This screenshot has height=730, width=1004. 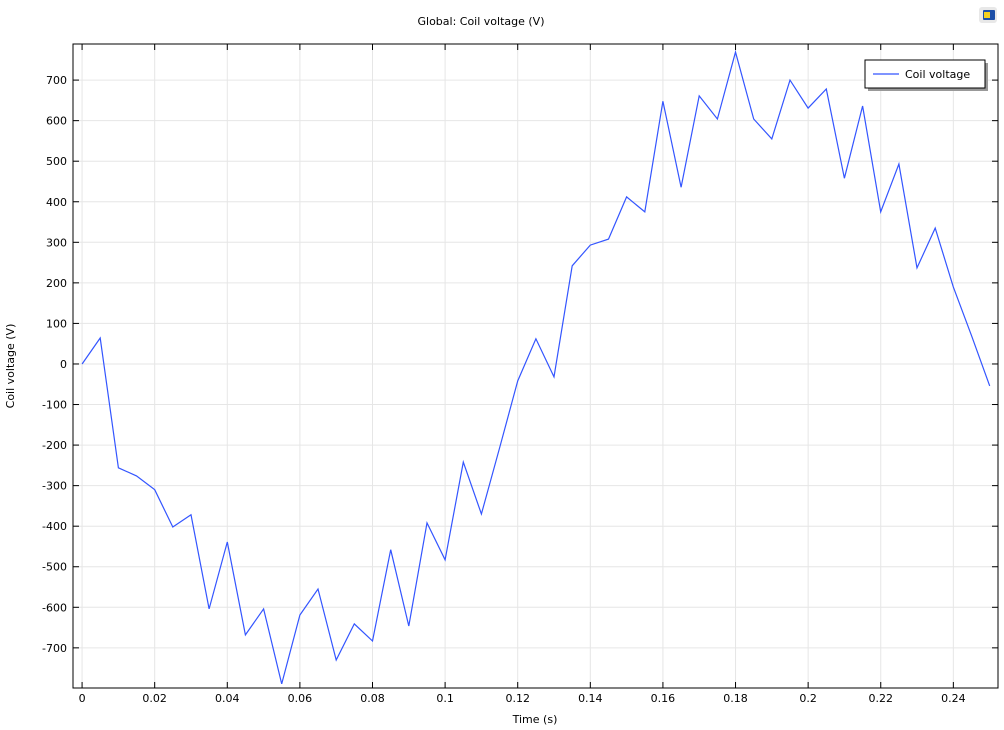 I want to click on x-tick-label: 0.04, so click(x=227, y=698).